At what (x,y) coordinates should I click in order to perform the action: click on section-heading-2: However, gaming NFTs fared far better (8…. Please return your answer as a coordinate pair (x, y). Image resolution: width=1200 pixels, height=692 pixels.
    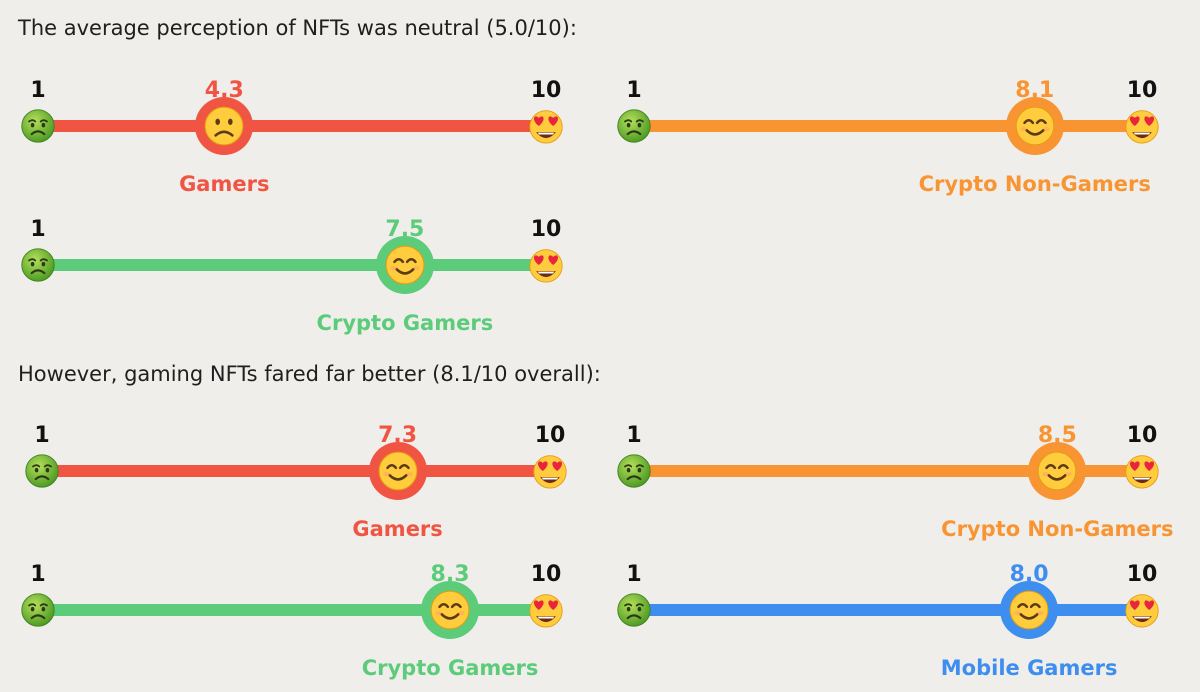
    Looking at the image, I should click on (309, 374).